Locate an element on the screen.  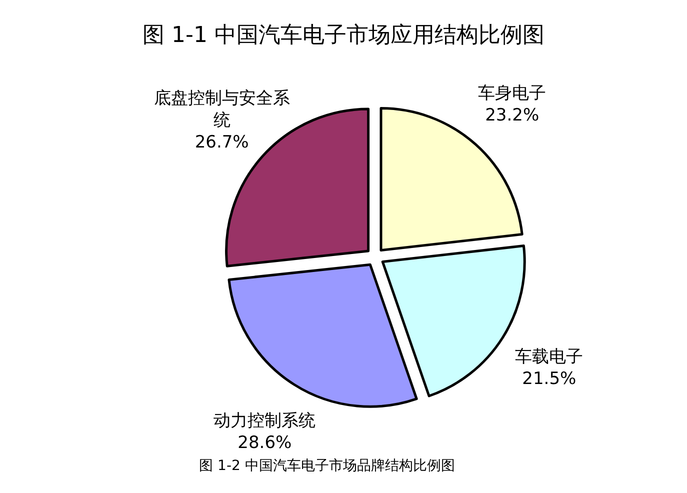
slice-label: 车身电子 is located at coordinates (512, 93).